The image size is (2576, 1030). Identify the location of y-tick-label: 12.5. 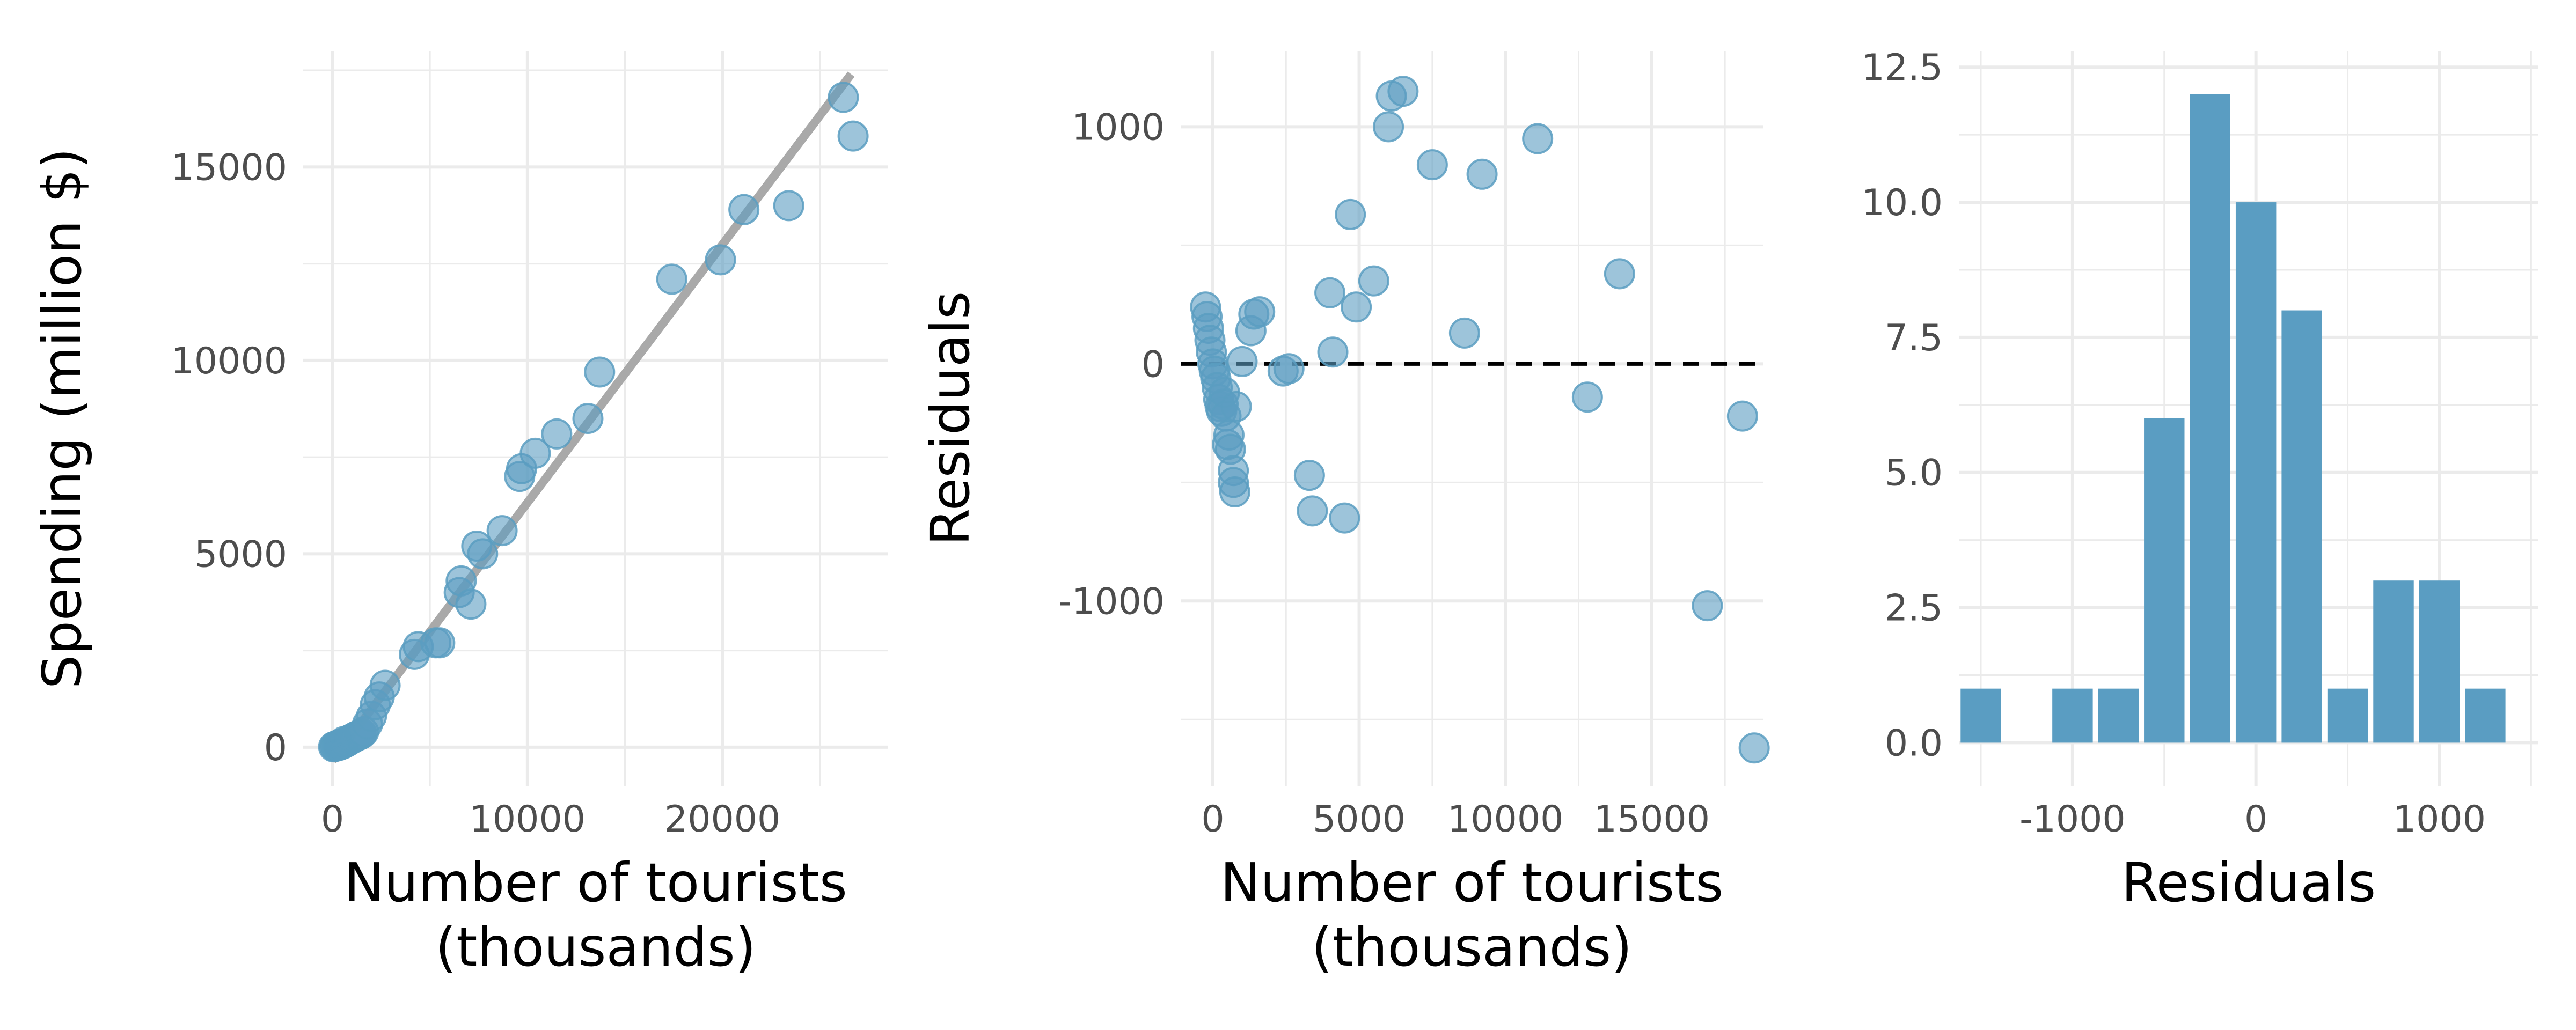
(1902, 68).